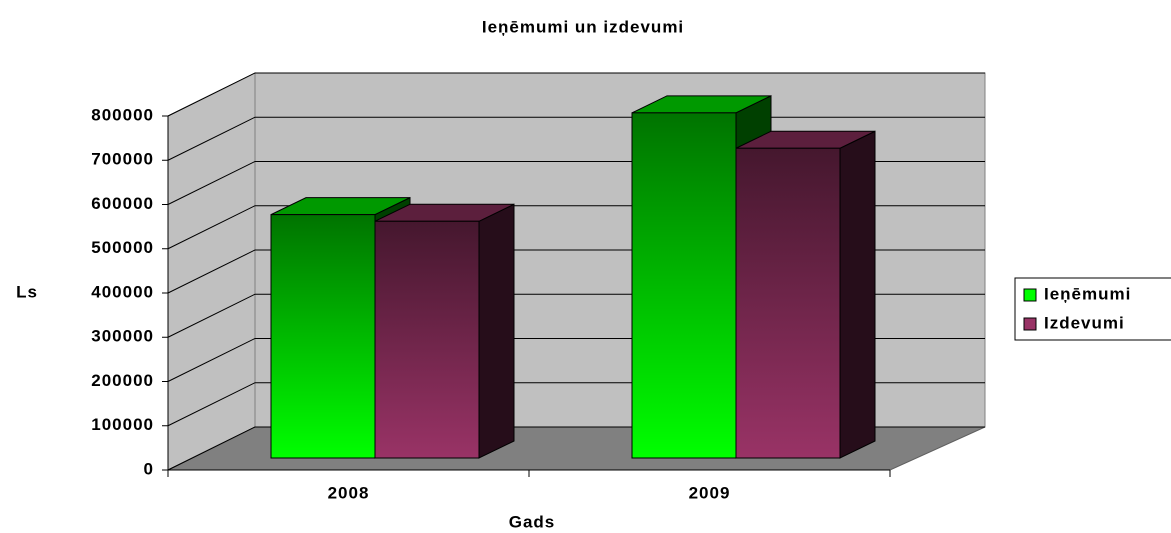 The image size is (1171, 533). I want to click on y-tick-label: 500000, so click(122, 247).